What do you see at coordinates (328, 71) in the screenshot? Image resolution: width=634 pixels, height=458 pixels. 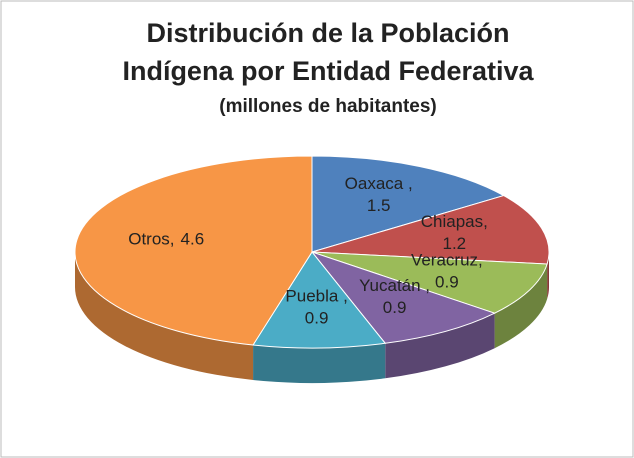 I see `chart-title-line: Indígena por Entidad Federativa` at bounding box center [328, 71].